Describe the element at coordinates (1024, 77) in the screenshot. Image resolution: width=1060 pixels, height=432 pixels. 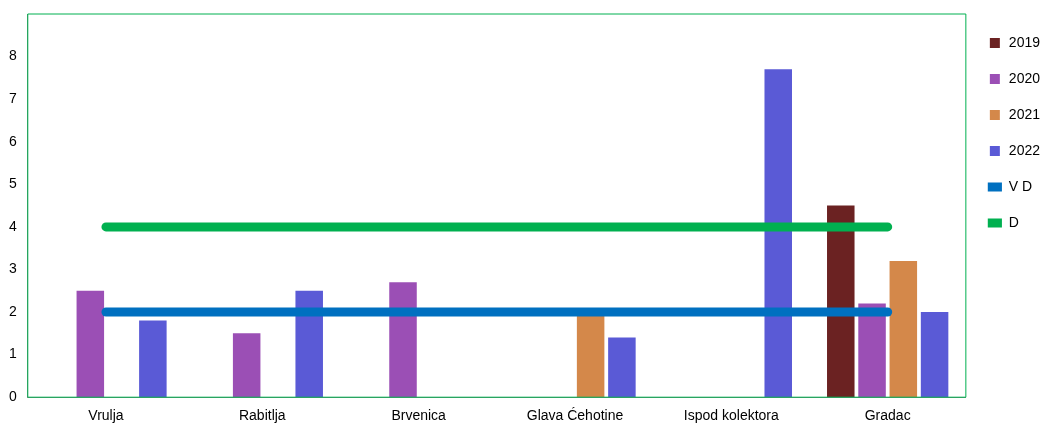
I see `legend-label: 2020` at that location.